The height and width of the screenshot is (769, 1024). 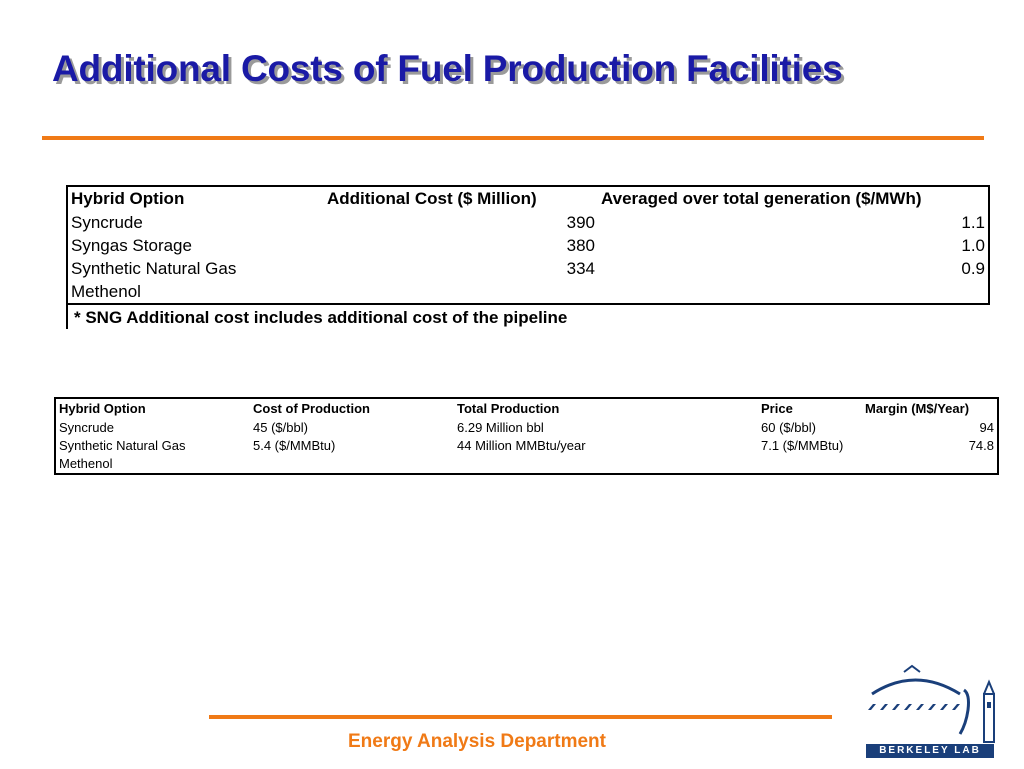 I want to click on cell-margin: 74.8, so click(x=981, y=445).